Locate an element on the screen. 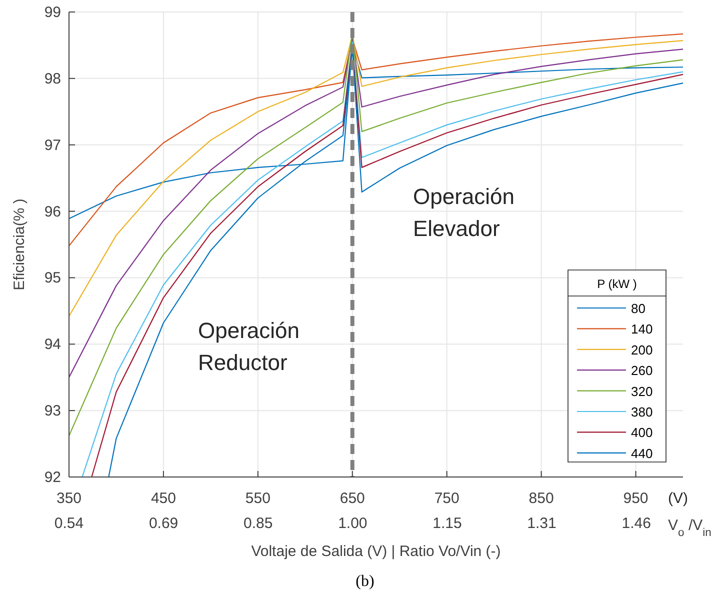 The height and width of the screenshot is (601, 718). x-tick-label: 550 is located at coordinates (257, 498).